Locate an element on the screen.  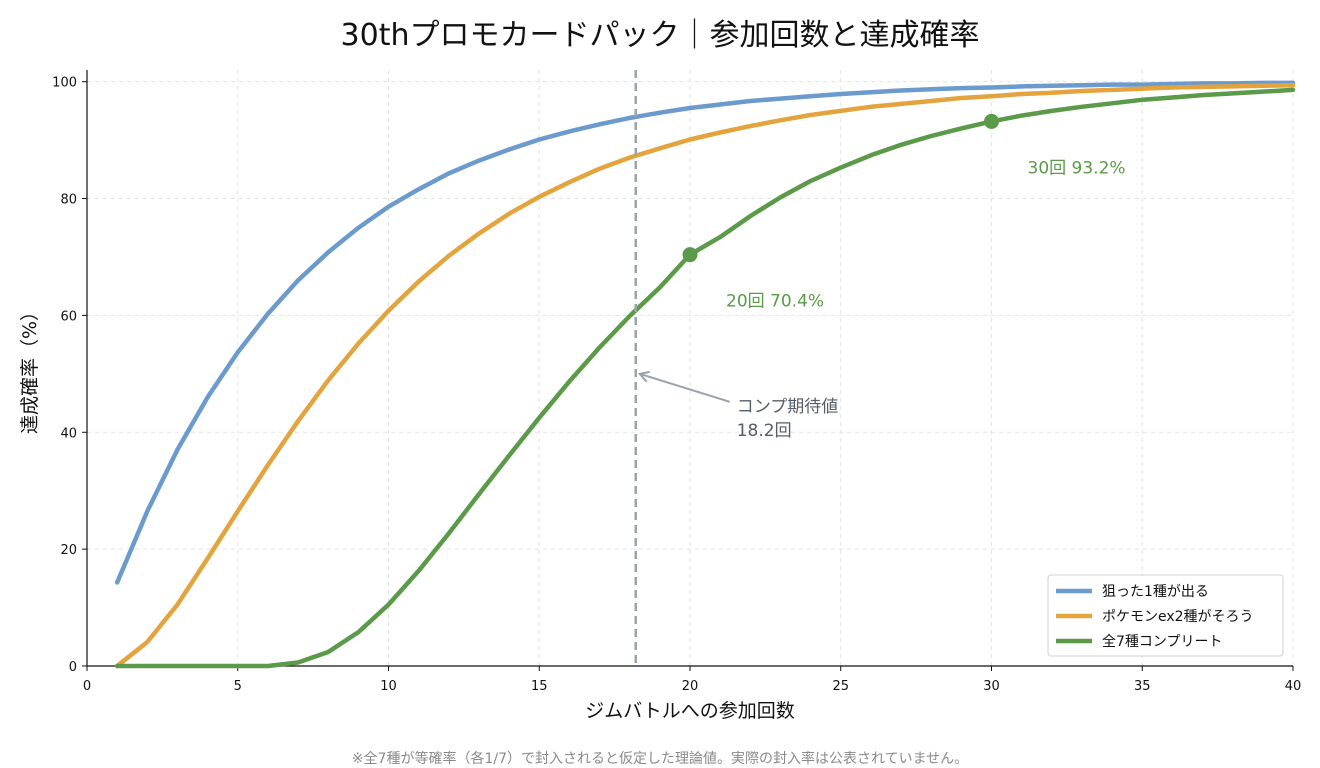
x-tick-label: 40 is located at coordinates (1293, 686).